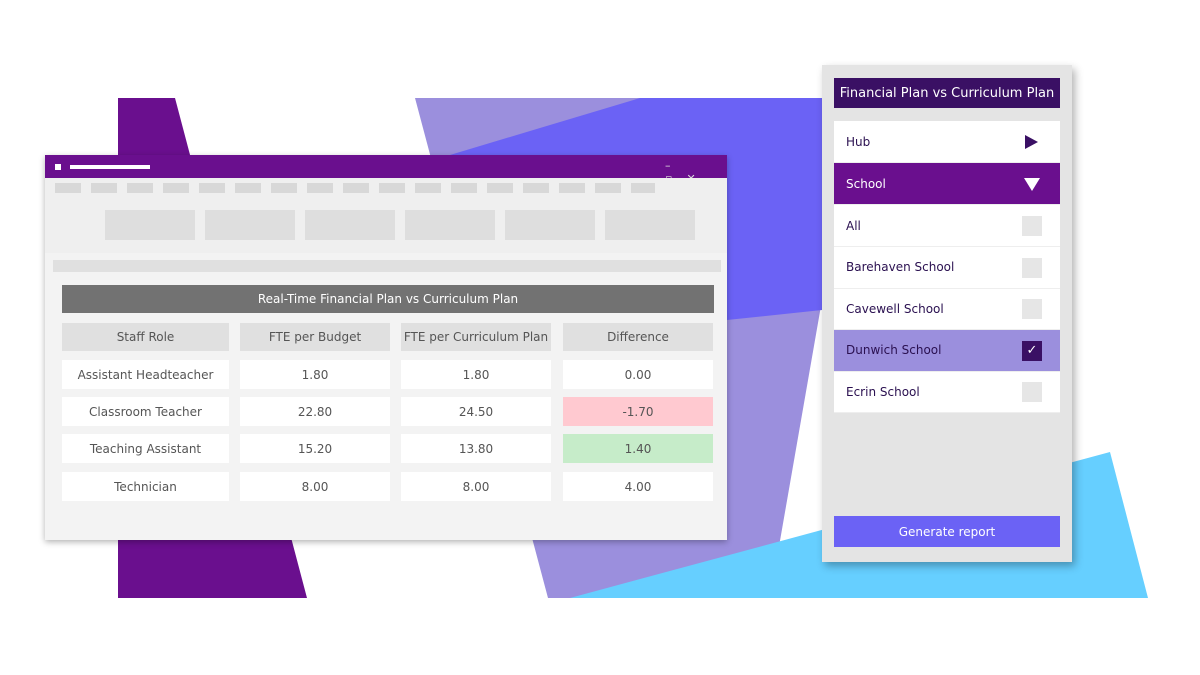 Image resolution: width=1200 pixels, height=675 pixels. I want to click on school-option: Dunwich School ✓, so click(947, 351).